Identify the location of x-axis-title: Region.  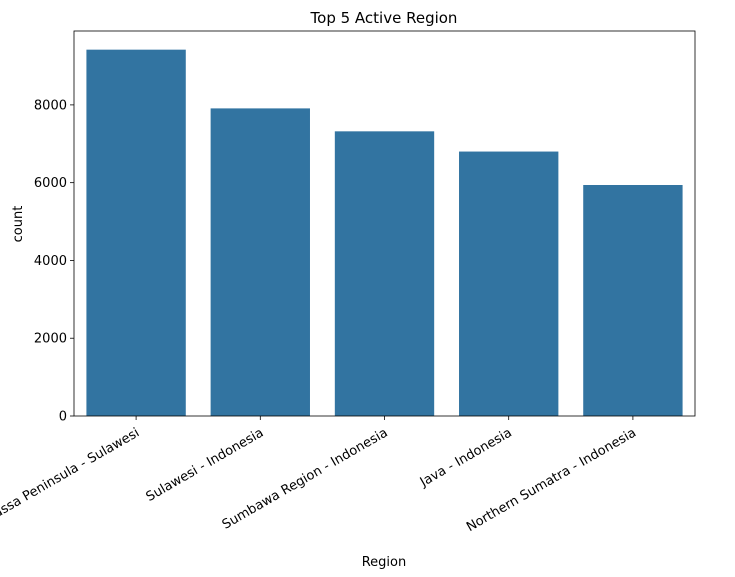
(384, 562).